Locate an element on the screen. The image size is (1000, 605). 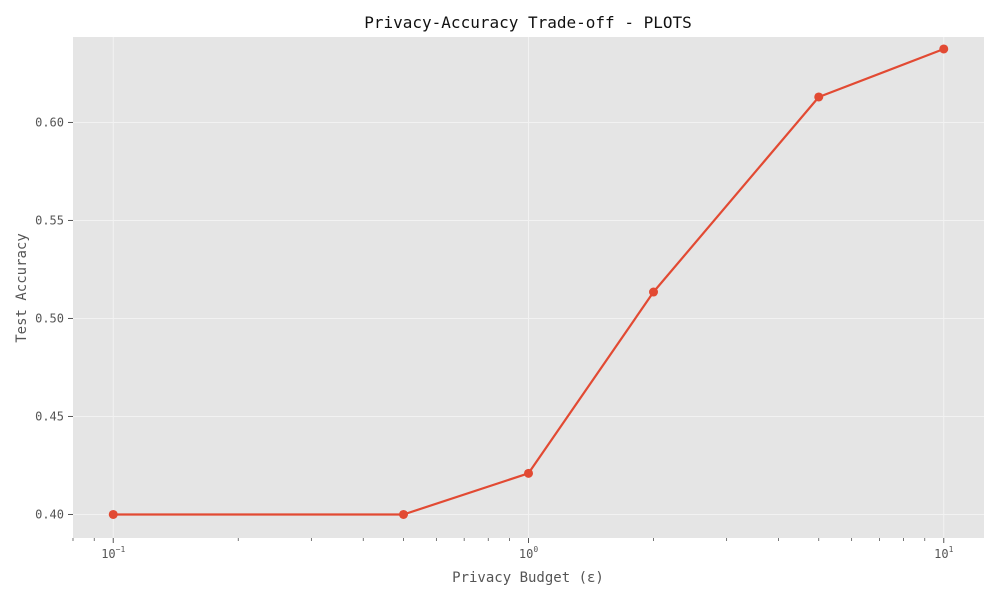
chart-title: Privacy-Accuracy Trade-off - PLOTS is located at coordinates (528, 22).